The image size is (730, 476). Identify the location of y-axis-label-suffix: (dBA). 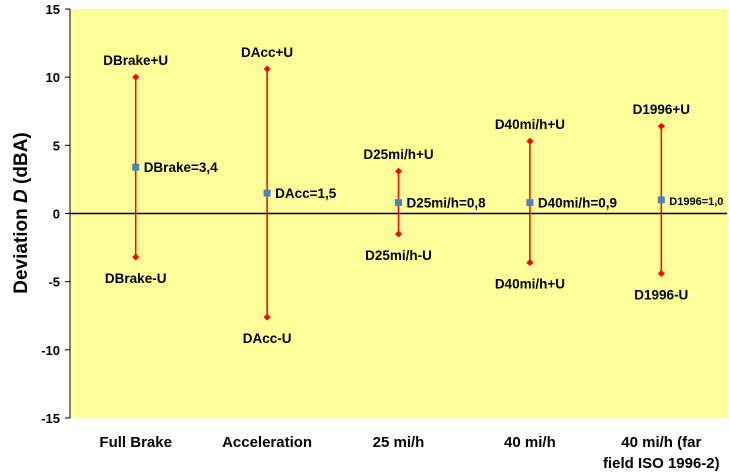
(21, 160).